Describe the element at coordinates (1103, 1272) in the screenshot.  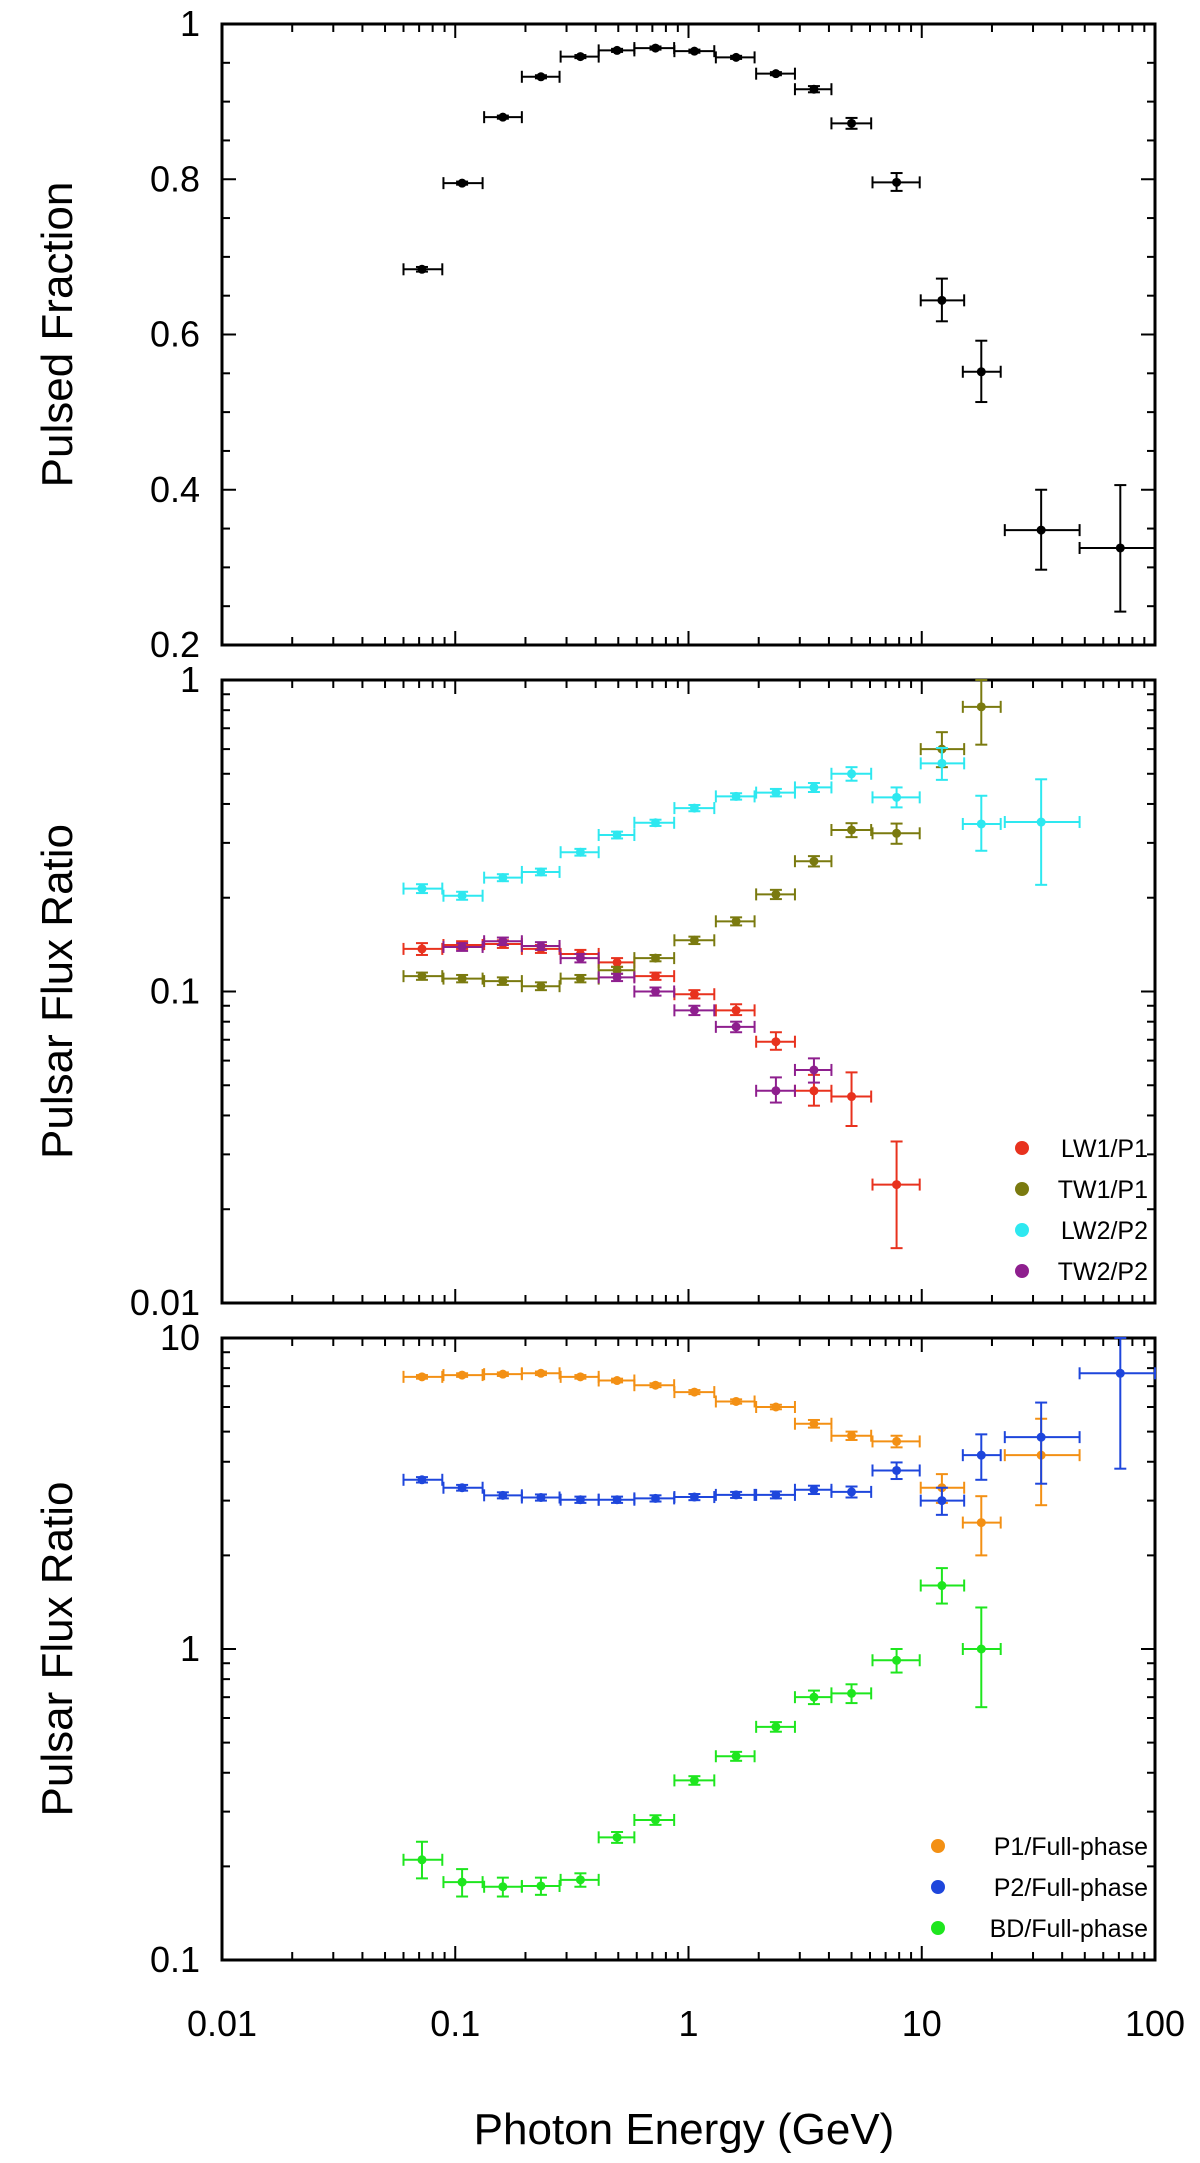
I see `legend-label: TW2/P2` at that location.